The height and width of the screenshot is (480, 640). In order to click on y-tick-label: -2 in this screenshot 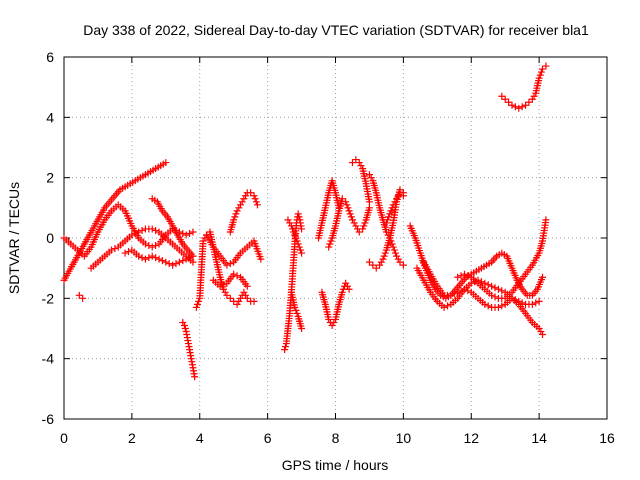, I will do `click(48, 298)`.